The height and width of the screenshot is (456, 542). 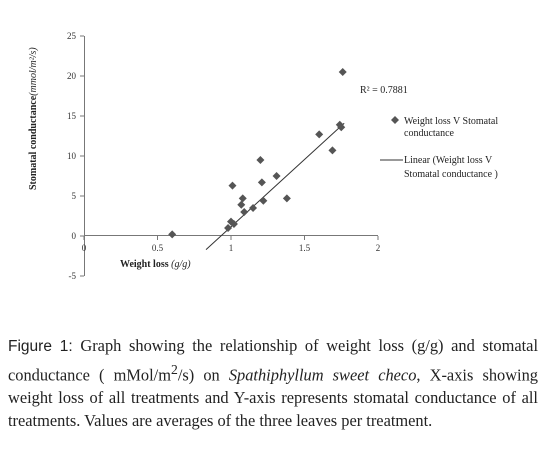 I want to click on y-tick-label: -5, so click(x=73, y=276).